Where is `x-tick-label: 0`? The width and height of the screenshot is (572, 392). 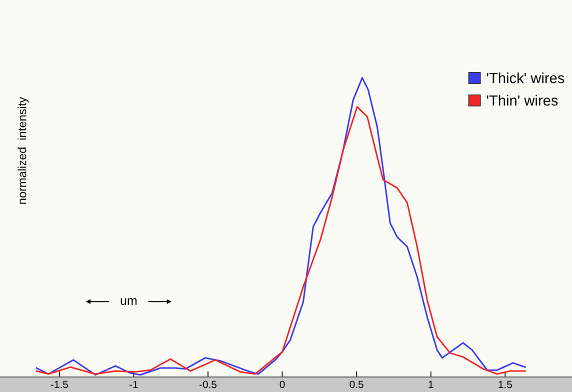
x-tick-label: 0 is located at coordinates (282, 384).